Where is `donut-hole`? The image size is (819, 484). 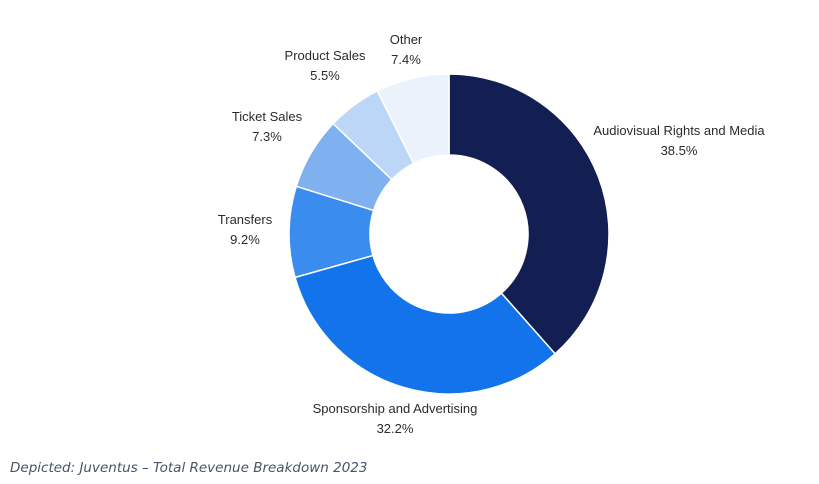
donut-hole is located at coordinates (449, 234).